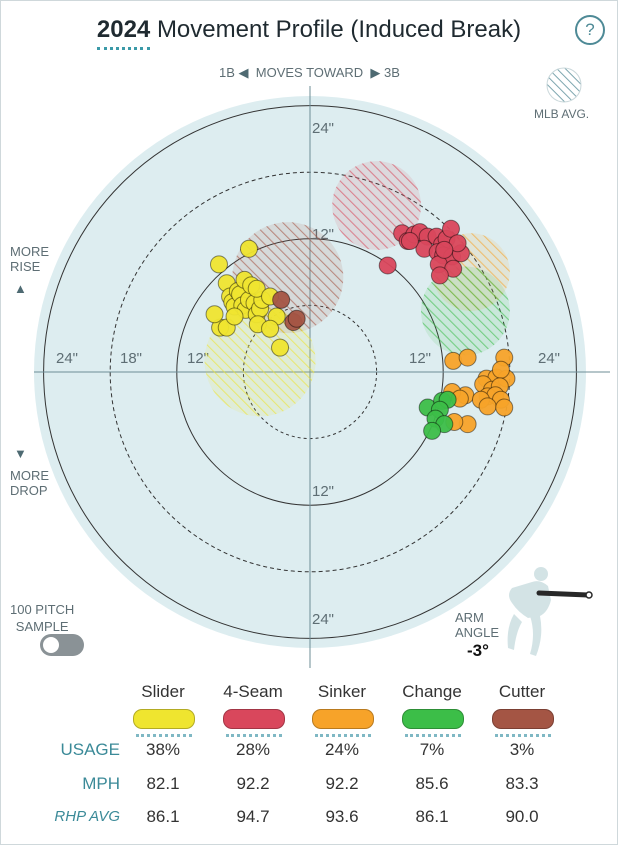 Image resolution: width=618 pixels, height=845 pixels. Describe the element at coordinates (343, 723) in the screenshot. I see `pill-sinker` at that location.